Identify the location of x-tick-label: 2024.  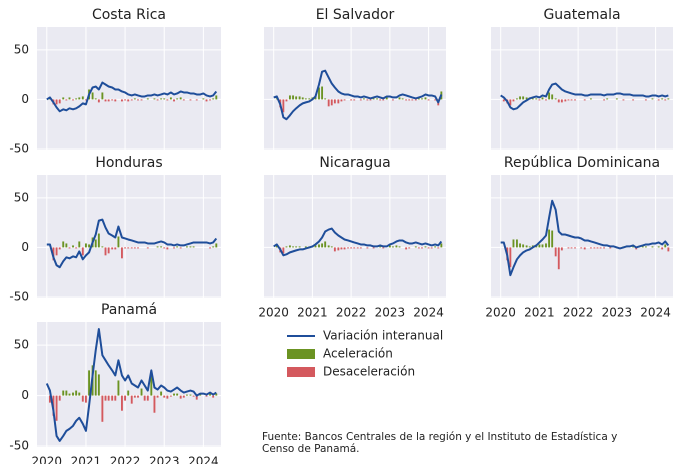
(655, 313).